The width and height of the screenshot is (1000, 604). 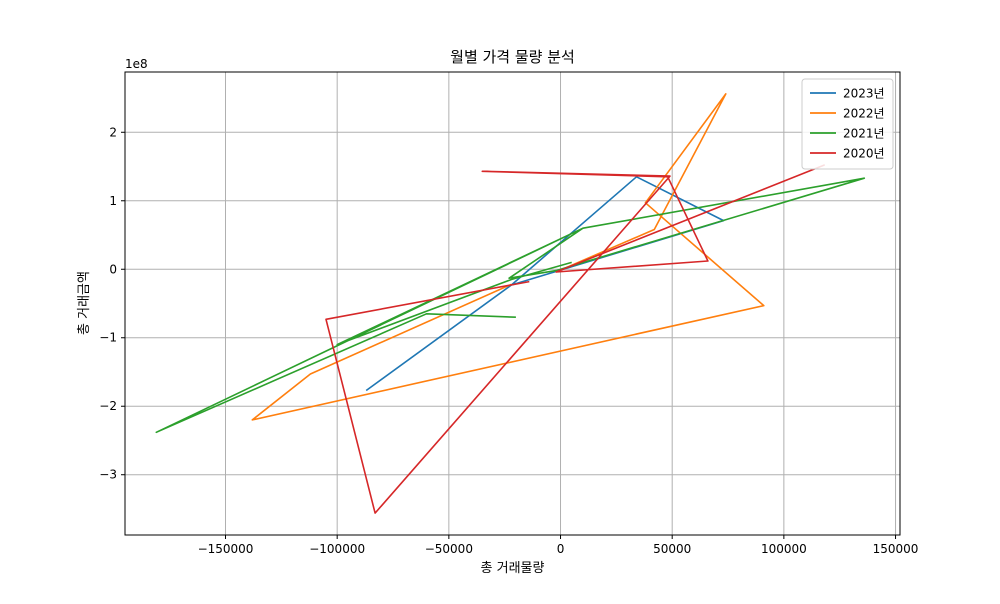 What do you see at coordinates (136, 64) in the screenshot?
I see `y-axis-offset-text: 1e8` at bounding box center [136, 64].